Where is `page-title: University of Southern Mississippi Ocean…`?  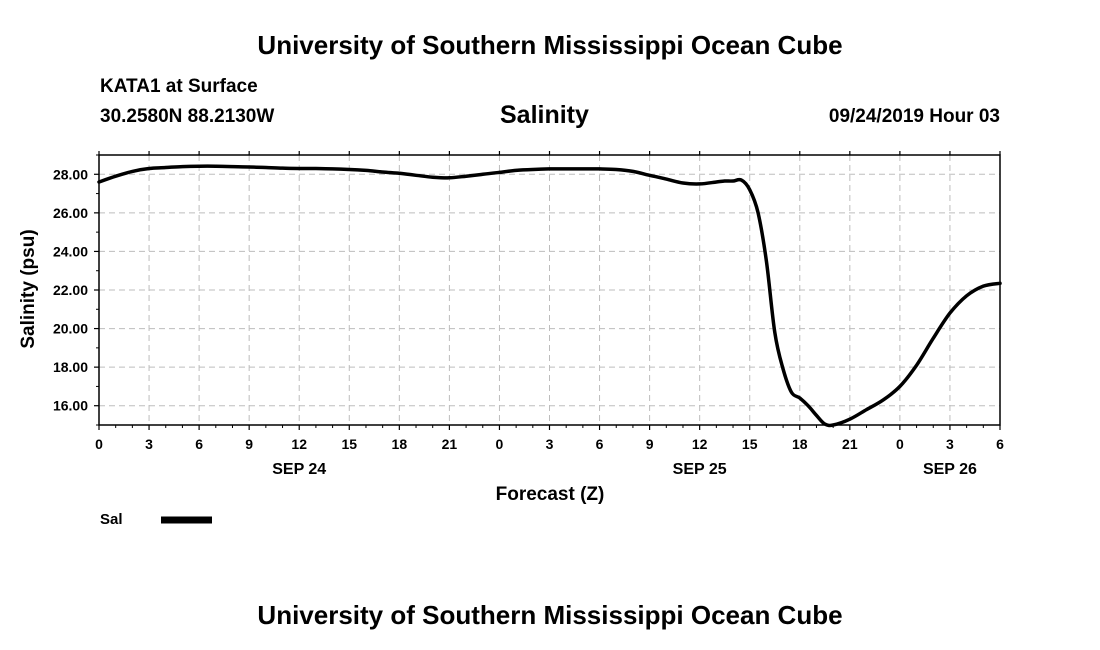 page-title: University of Southern Mississippi Ocean… is located at coordinates (550, 45).